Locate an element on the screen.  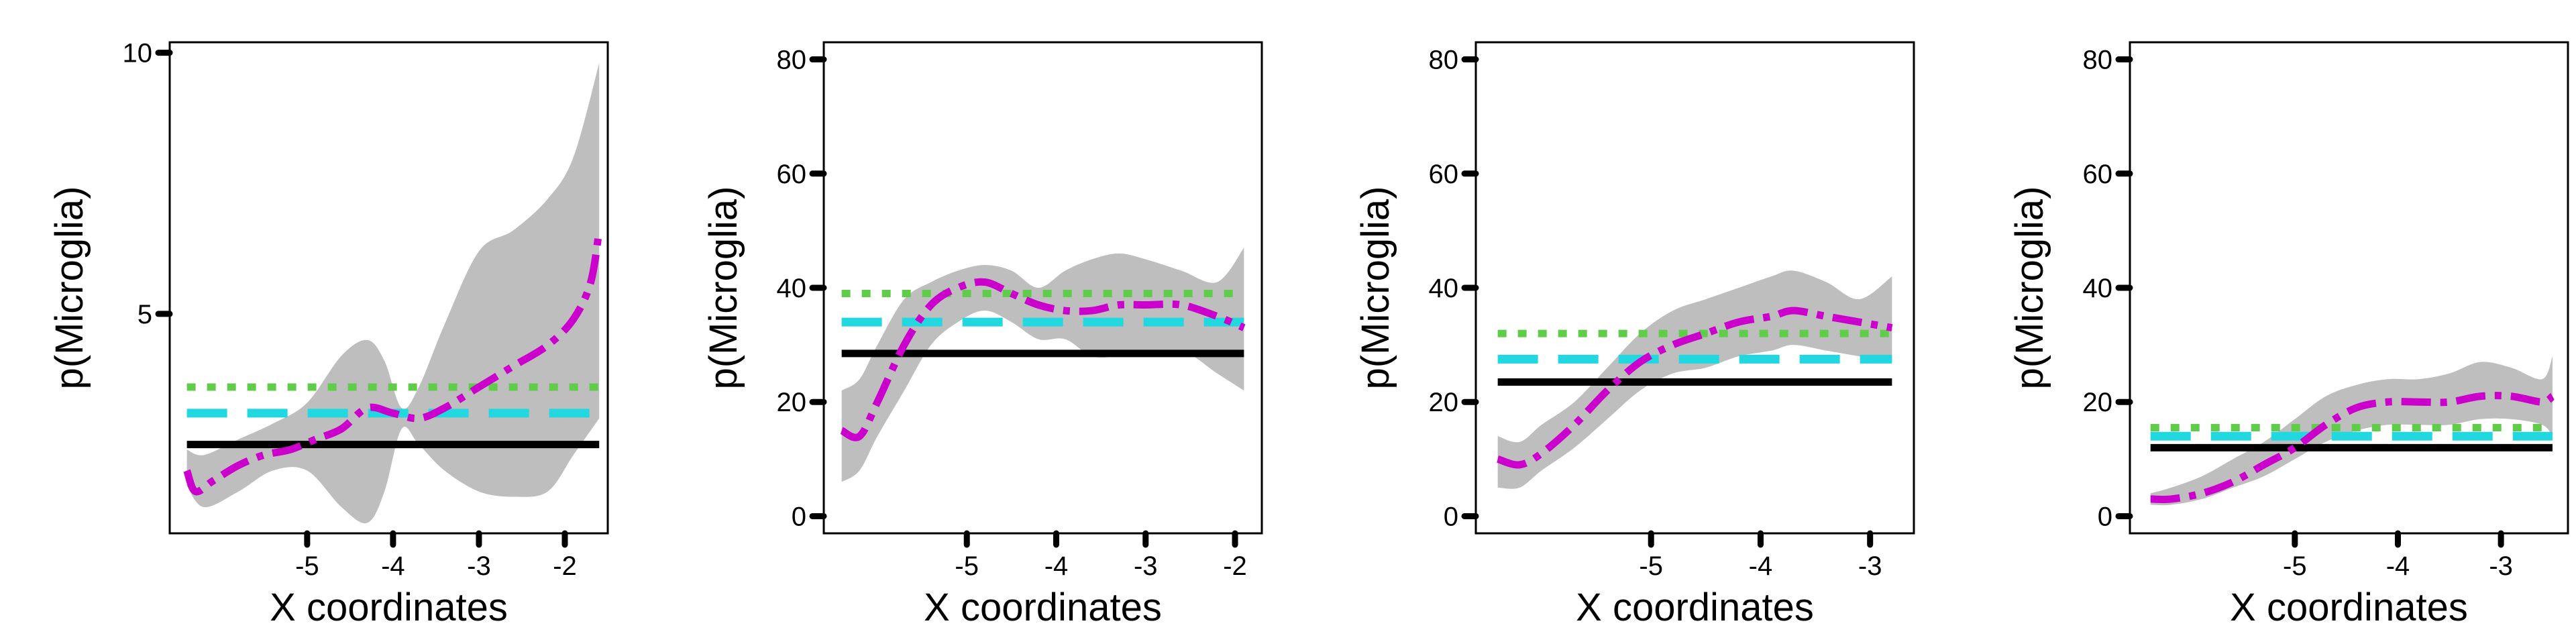
plot-border is located at coordinates (388, 288).